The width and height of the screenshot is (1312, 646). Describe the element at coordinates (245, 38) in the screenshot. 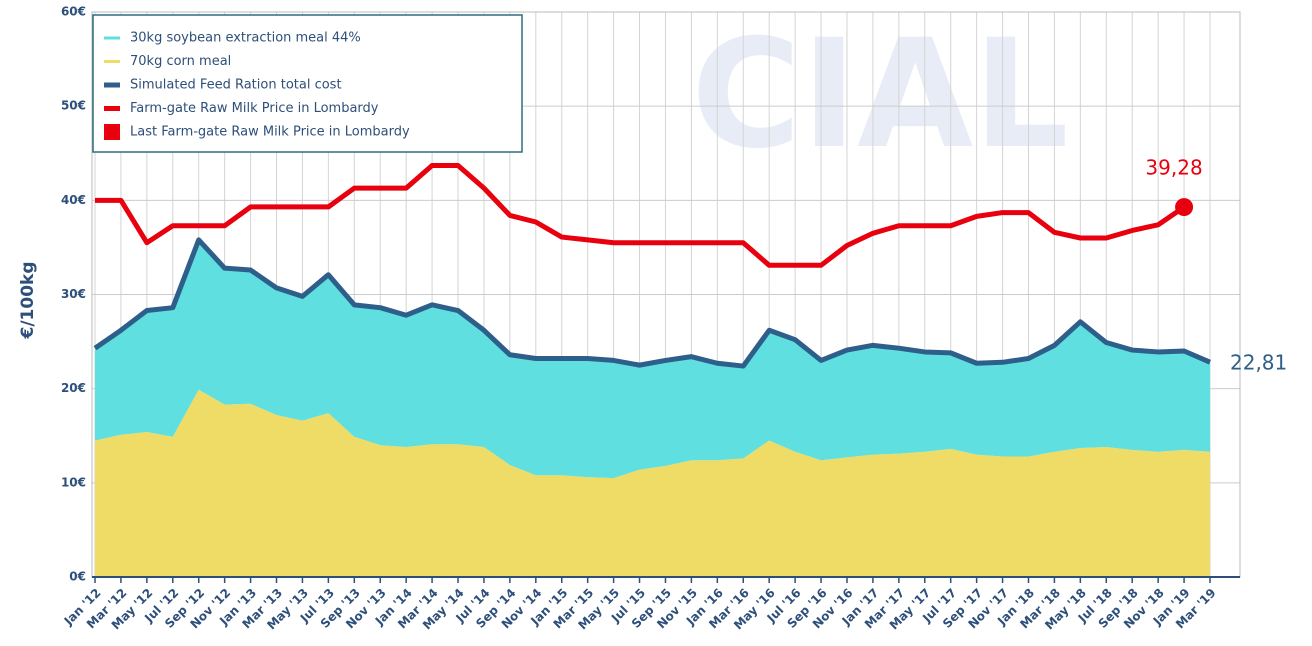

I see `legend-label: 30kg soybean extraction meal 44%` at that location.